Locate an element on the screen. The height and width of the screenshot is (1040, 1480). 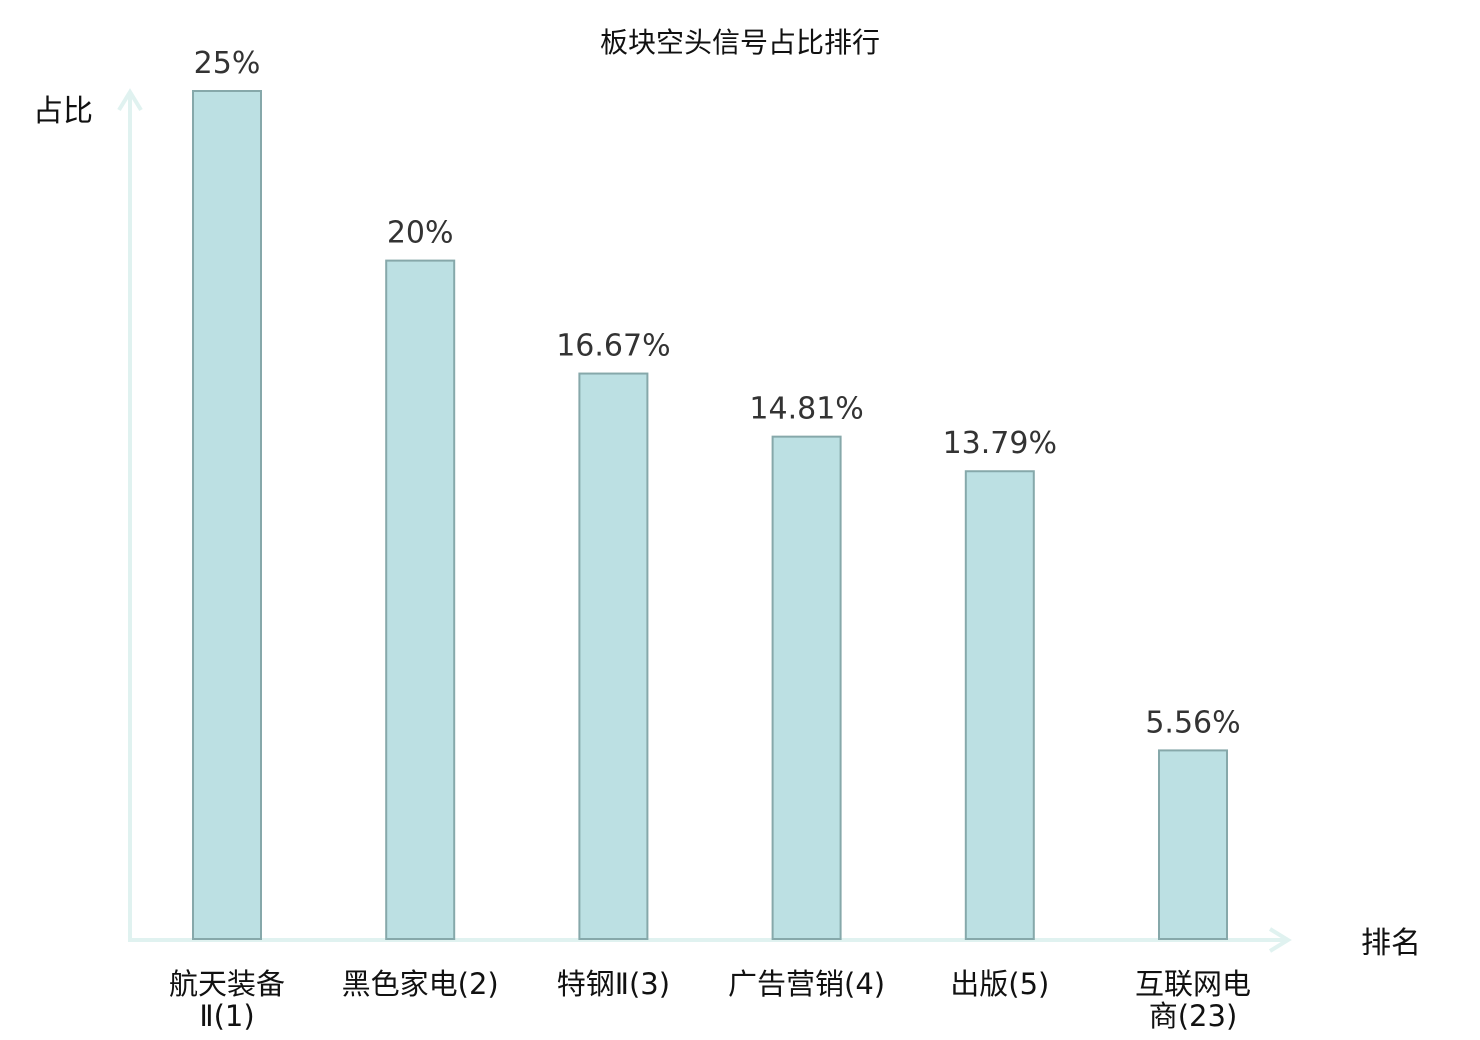
x-axis-arrow is located at coordinates (1280, 940).